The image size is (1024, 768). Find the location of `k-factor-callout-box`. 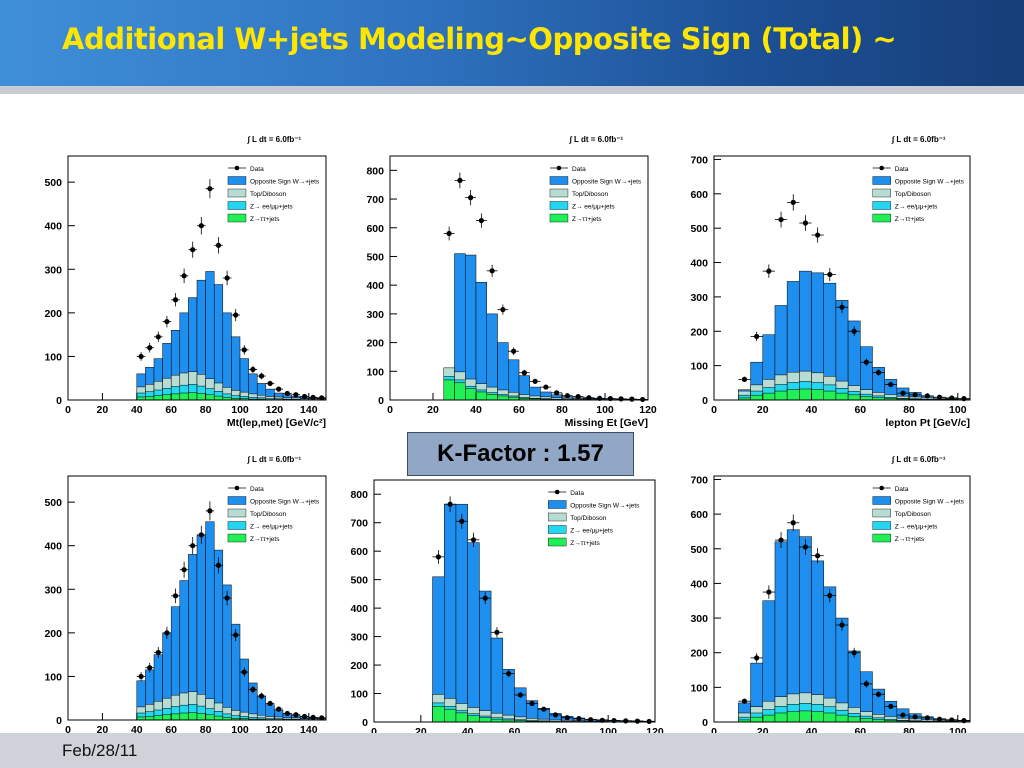

k-factor-callout-box is located at coordinates (520, 454).